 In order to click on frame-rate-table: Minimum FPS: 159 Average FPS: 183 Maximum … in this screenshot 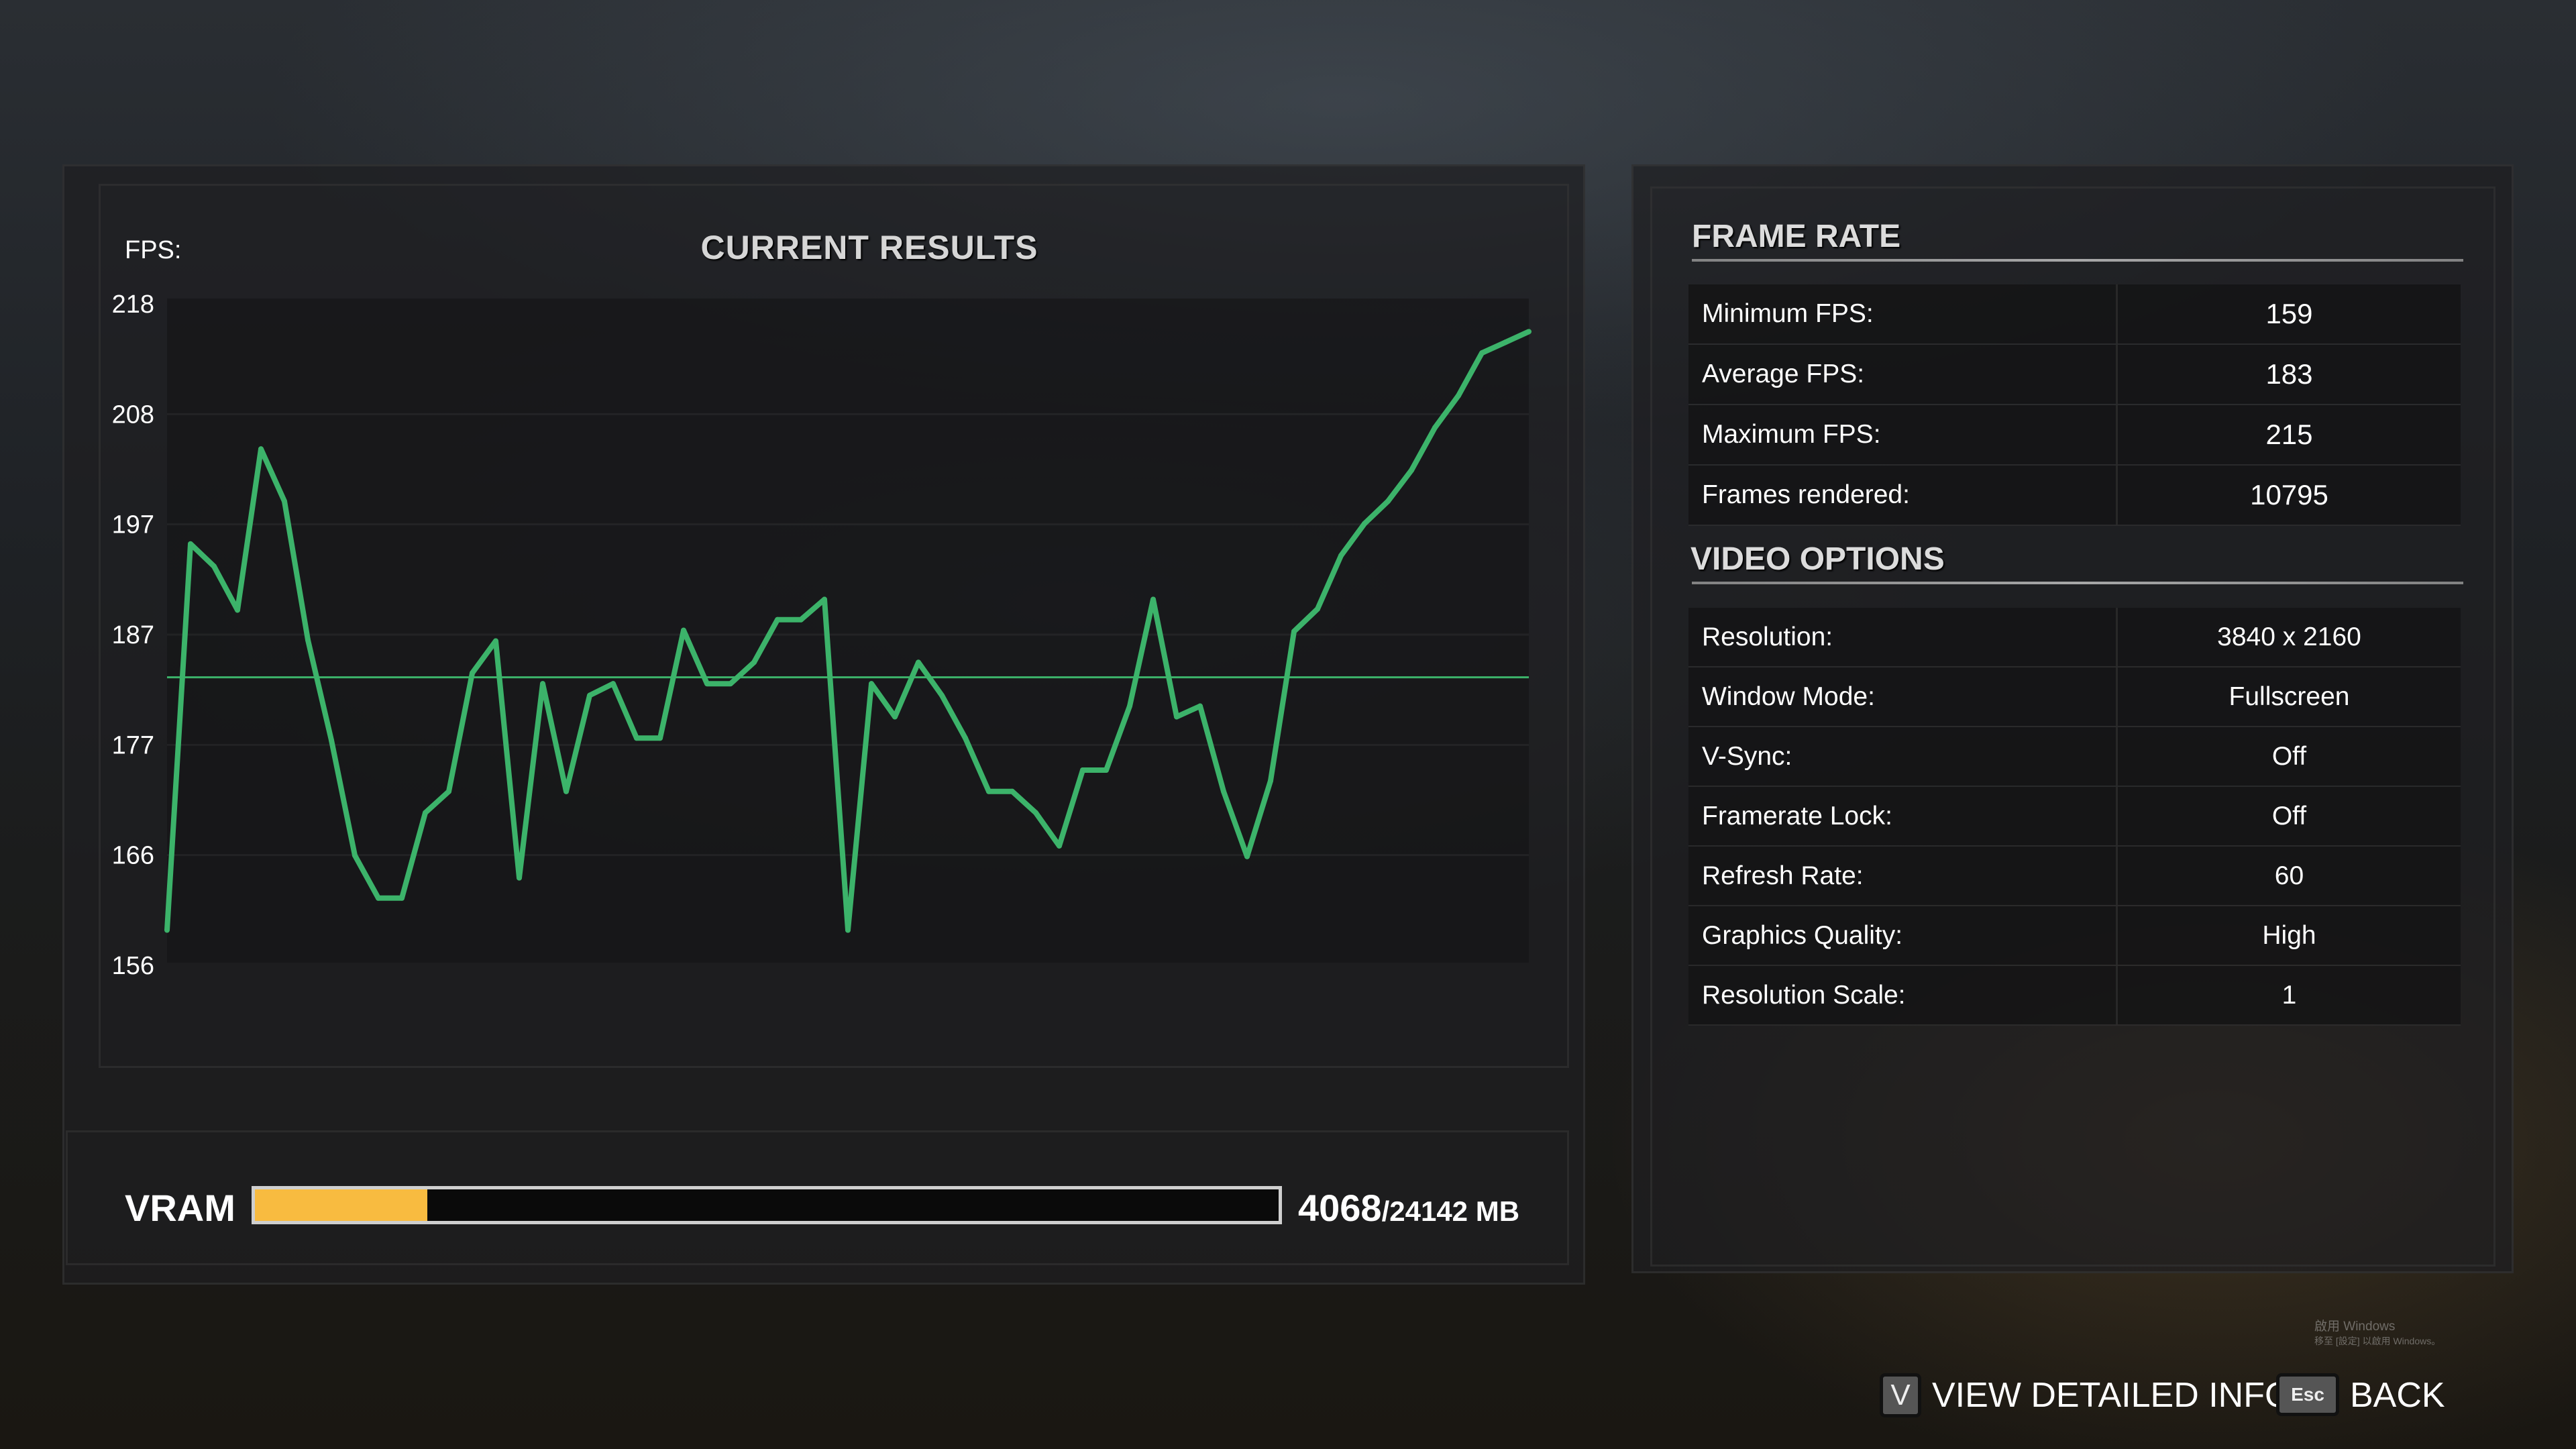, I will do `click(2074, 405)`.